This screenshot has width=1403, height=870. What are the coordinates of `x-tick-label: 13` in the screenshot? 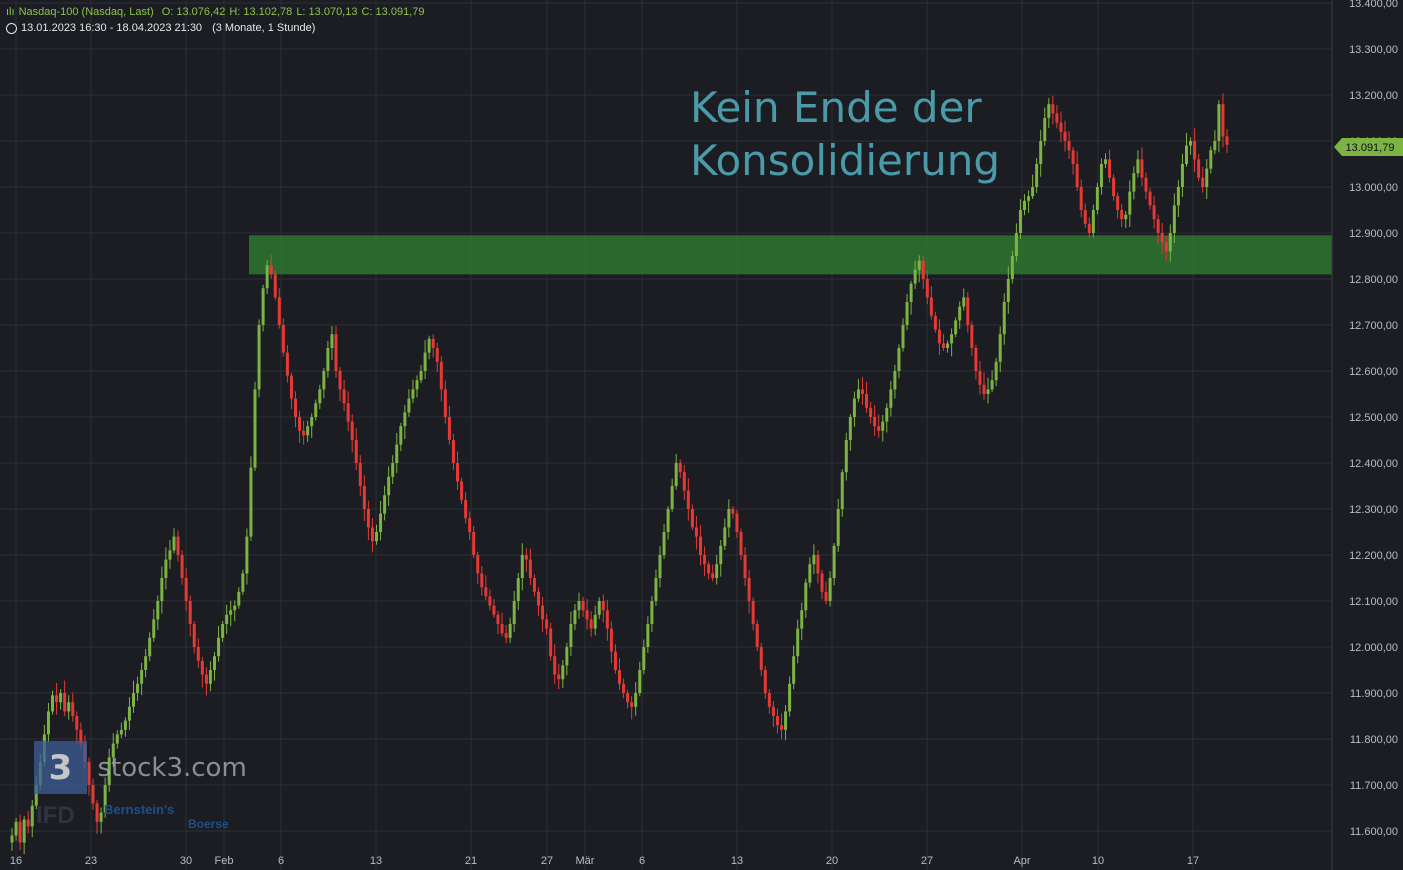 It's located at (737, 861).